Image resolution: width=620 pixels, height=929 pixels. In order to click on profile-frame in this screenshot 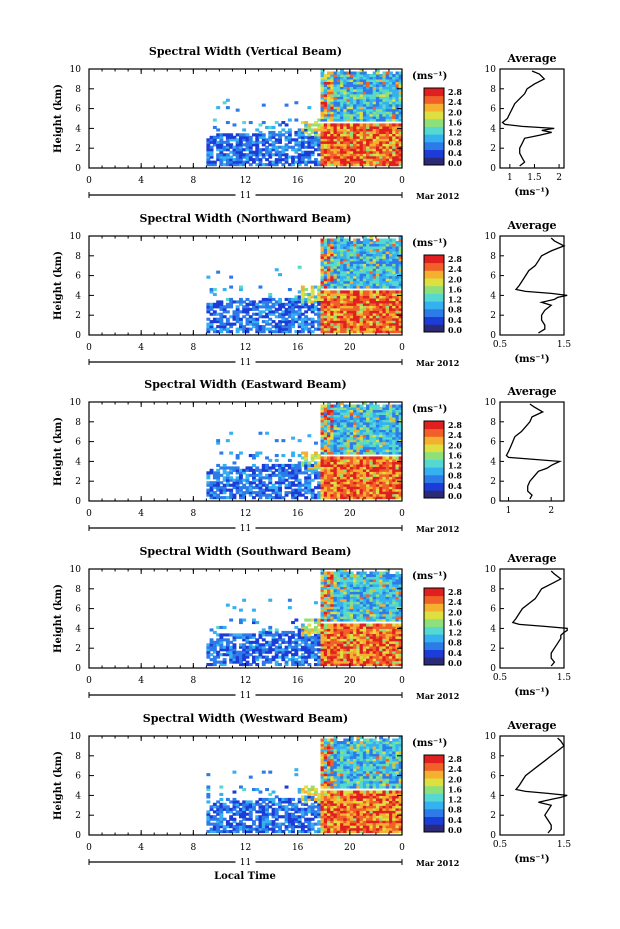, I will do `click(532, 285)`.